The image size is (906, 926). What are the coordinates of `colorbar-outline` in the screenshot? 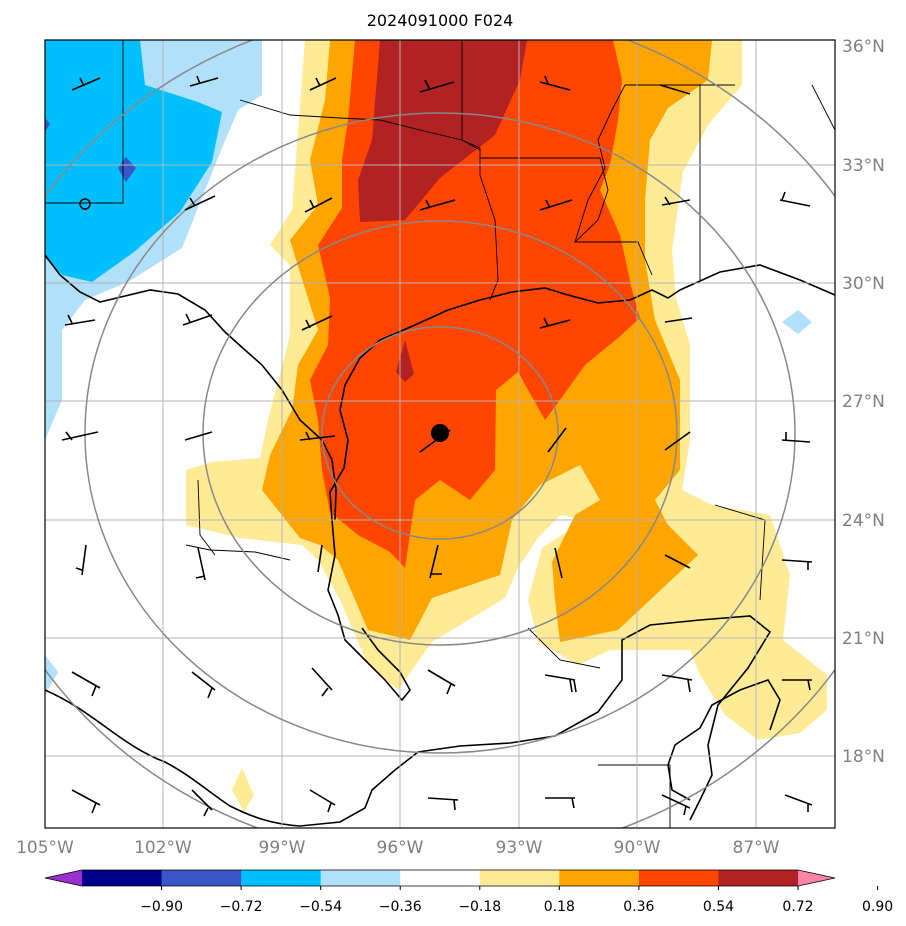 It's located at (440, 878).